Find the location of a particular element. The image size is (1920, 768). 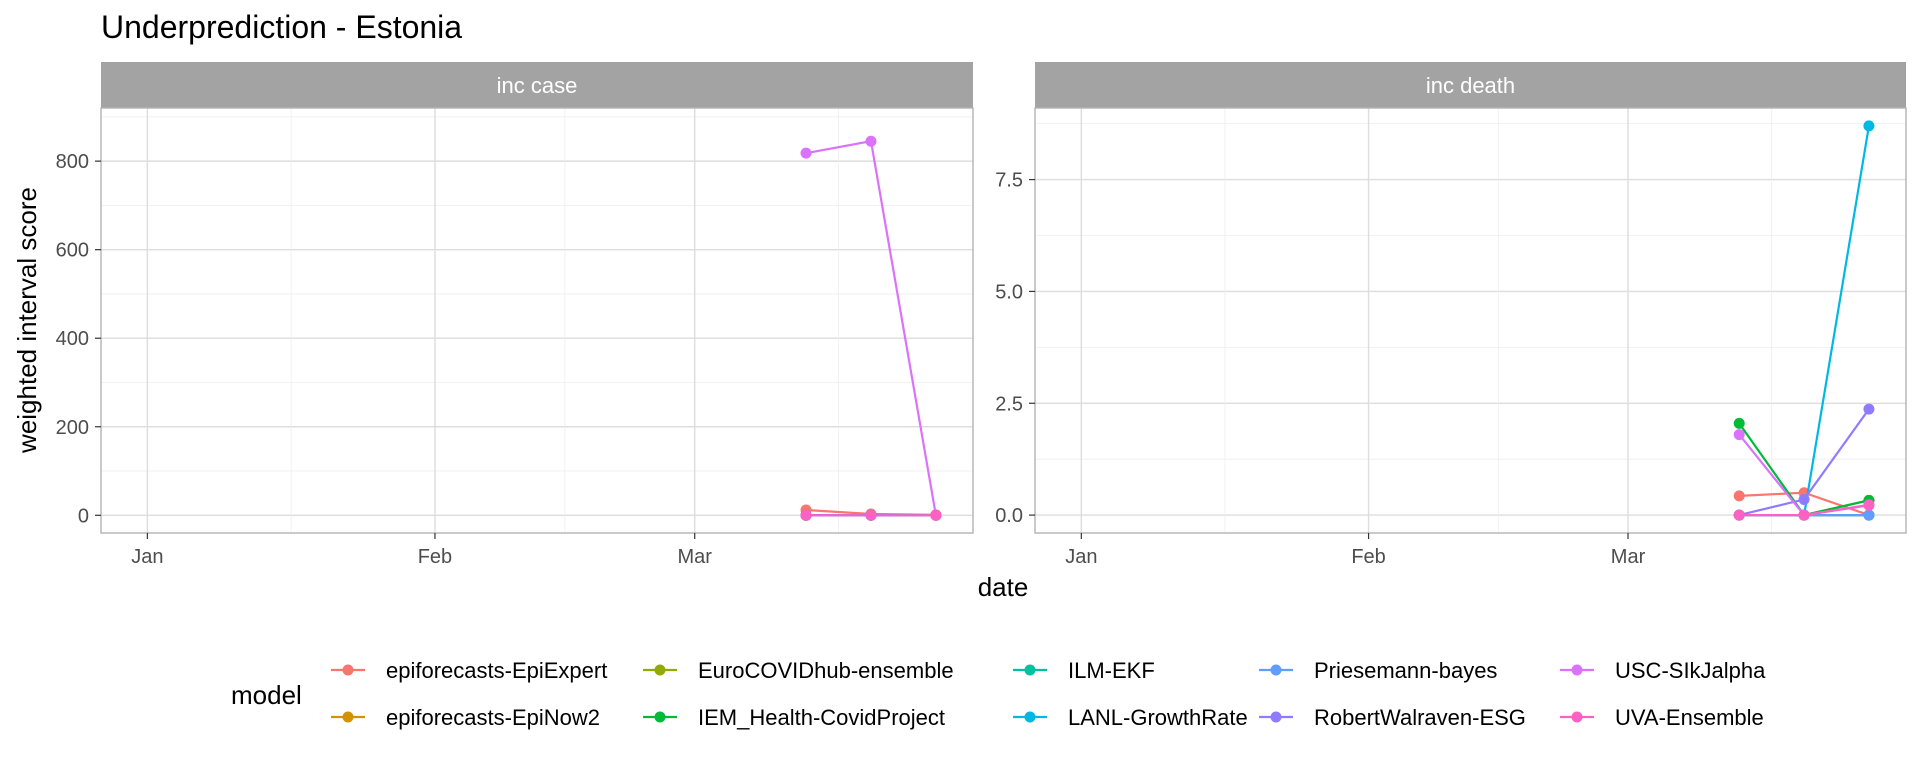

legend-item-priesemann-bayes: Priesemann-bayes is located at coordinates (1378, 670).